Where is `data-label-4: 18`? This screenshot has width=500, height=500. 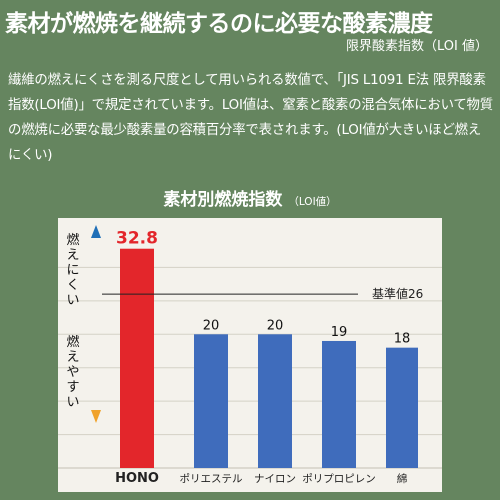
data-label-4: 18 is located at coordinates (402, 339).